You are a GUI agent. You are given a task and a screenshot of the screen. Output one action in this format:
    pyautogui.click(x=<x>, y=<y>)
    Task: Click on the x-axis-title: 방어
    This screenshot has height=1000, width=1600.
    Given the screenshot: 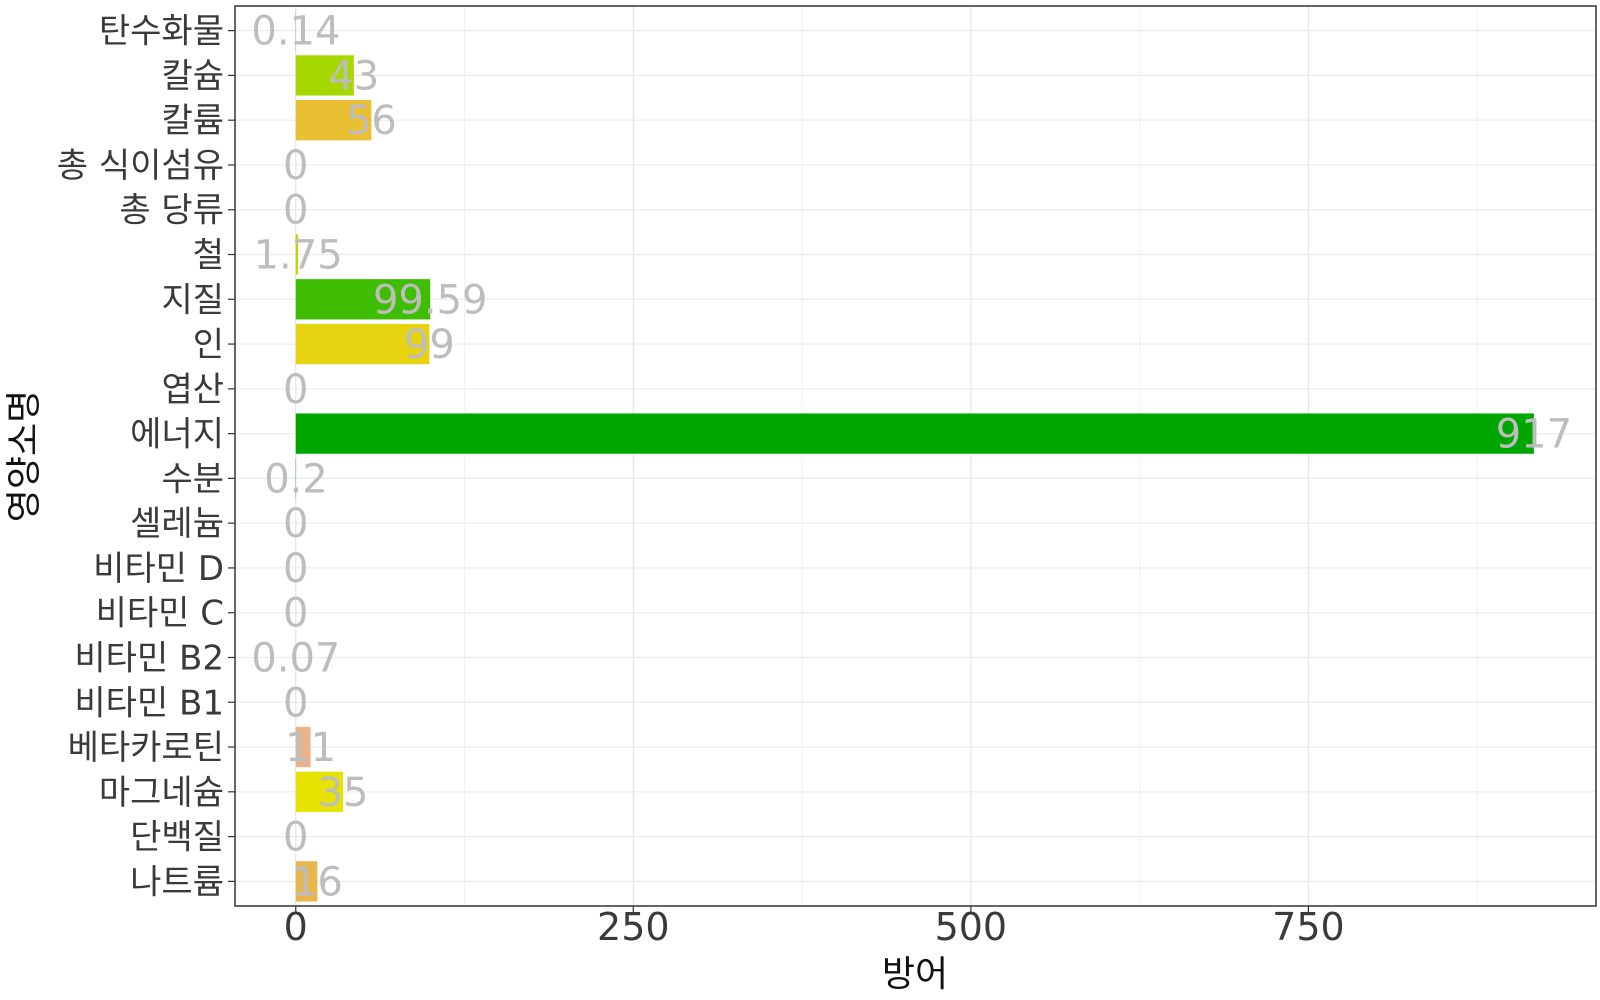 What is the action you would take?
    pyautogui.click(x=915, y=974)
    